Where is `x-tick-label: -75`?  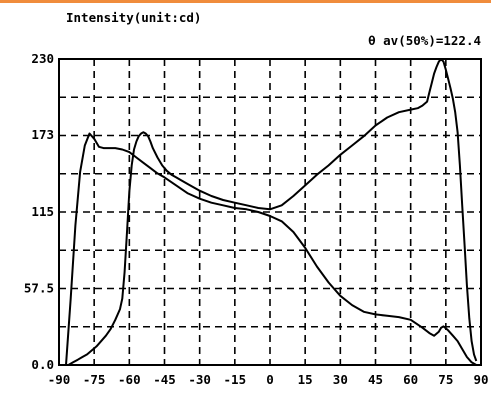 x-tick-label: -75 is located at coordinates (94, 379).